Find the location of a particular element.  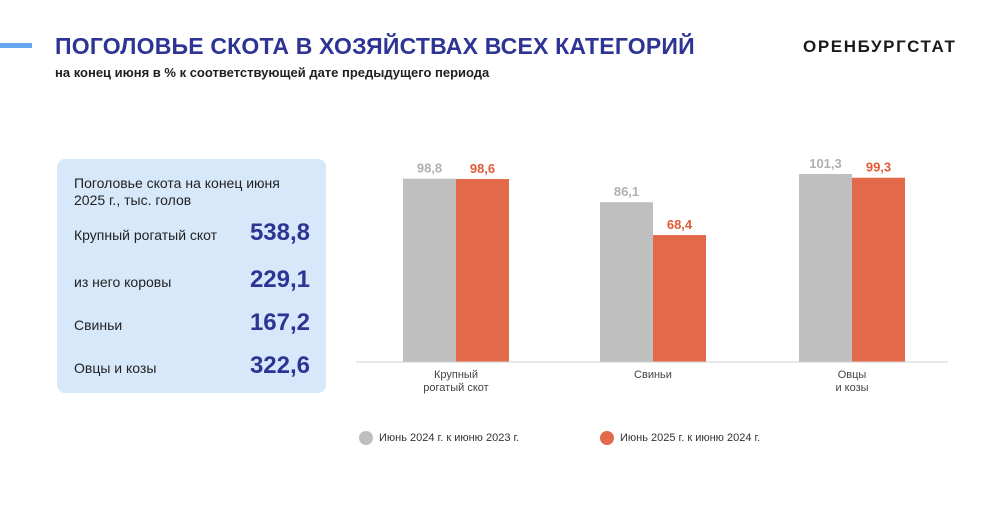

bar-value-label: 86,1 is located at coordinates (626, 191).